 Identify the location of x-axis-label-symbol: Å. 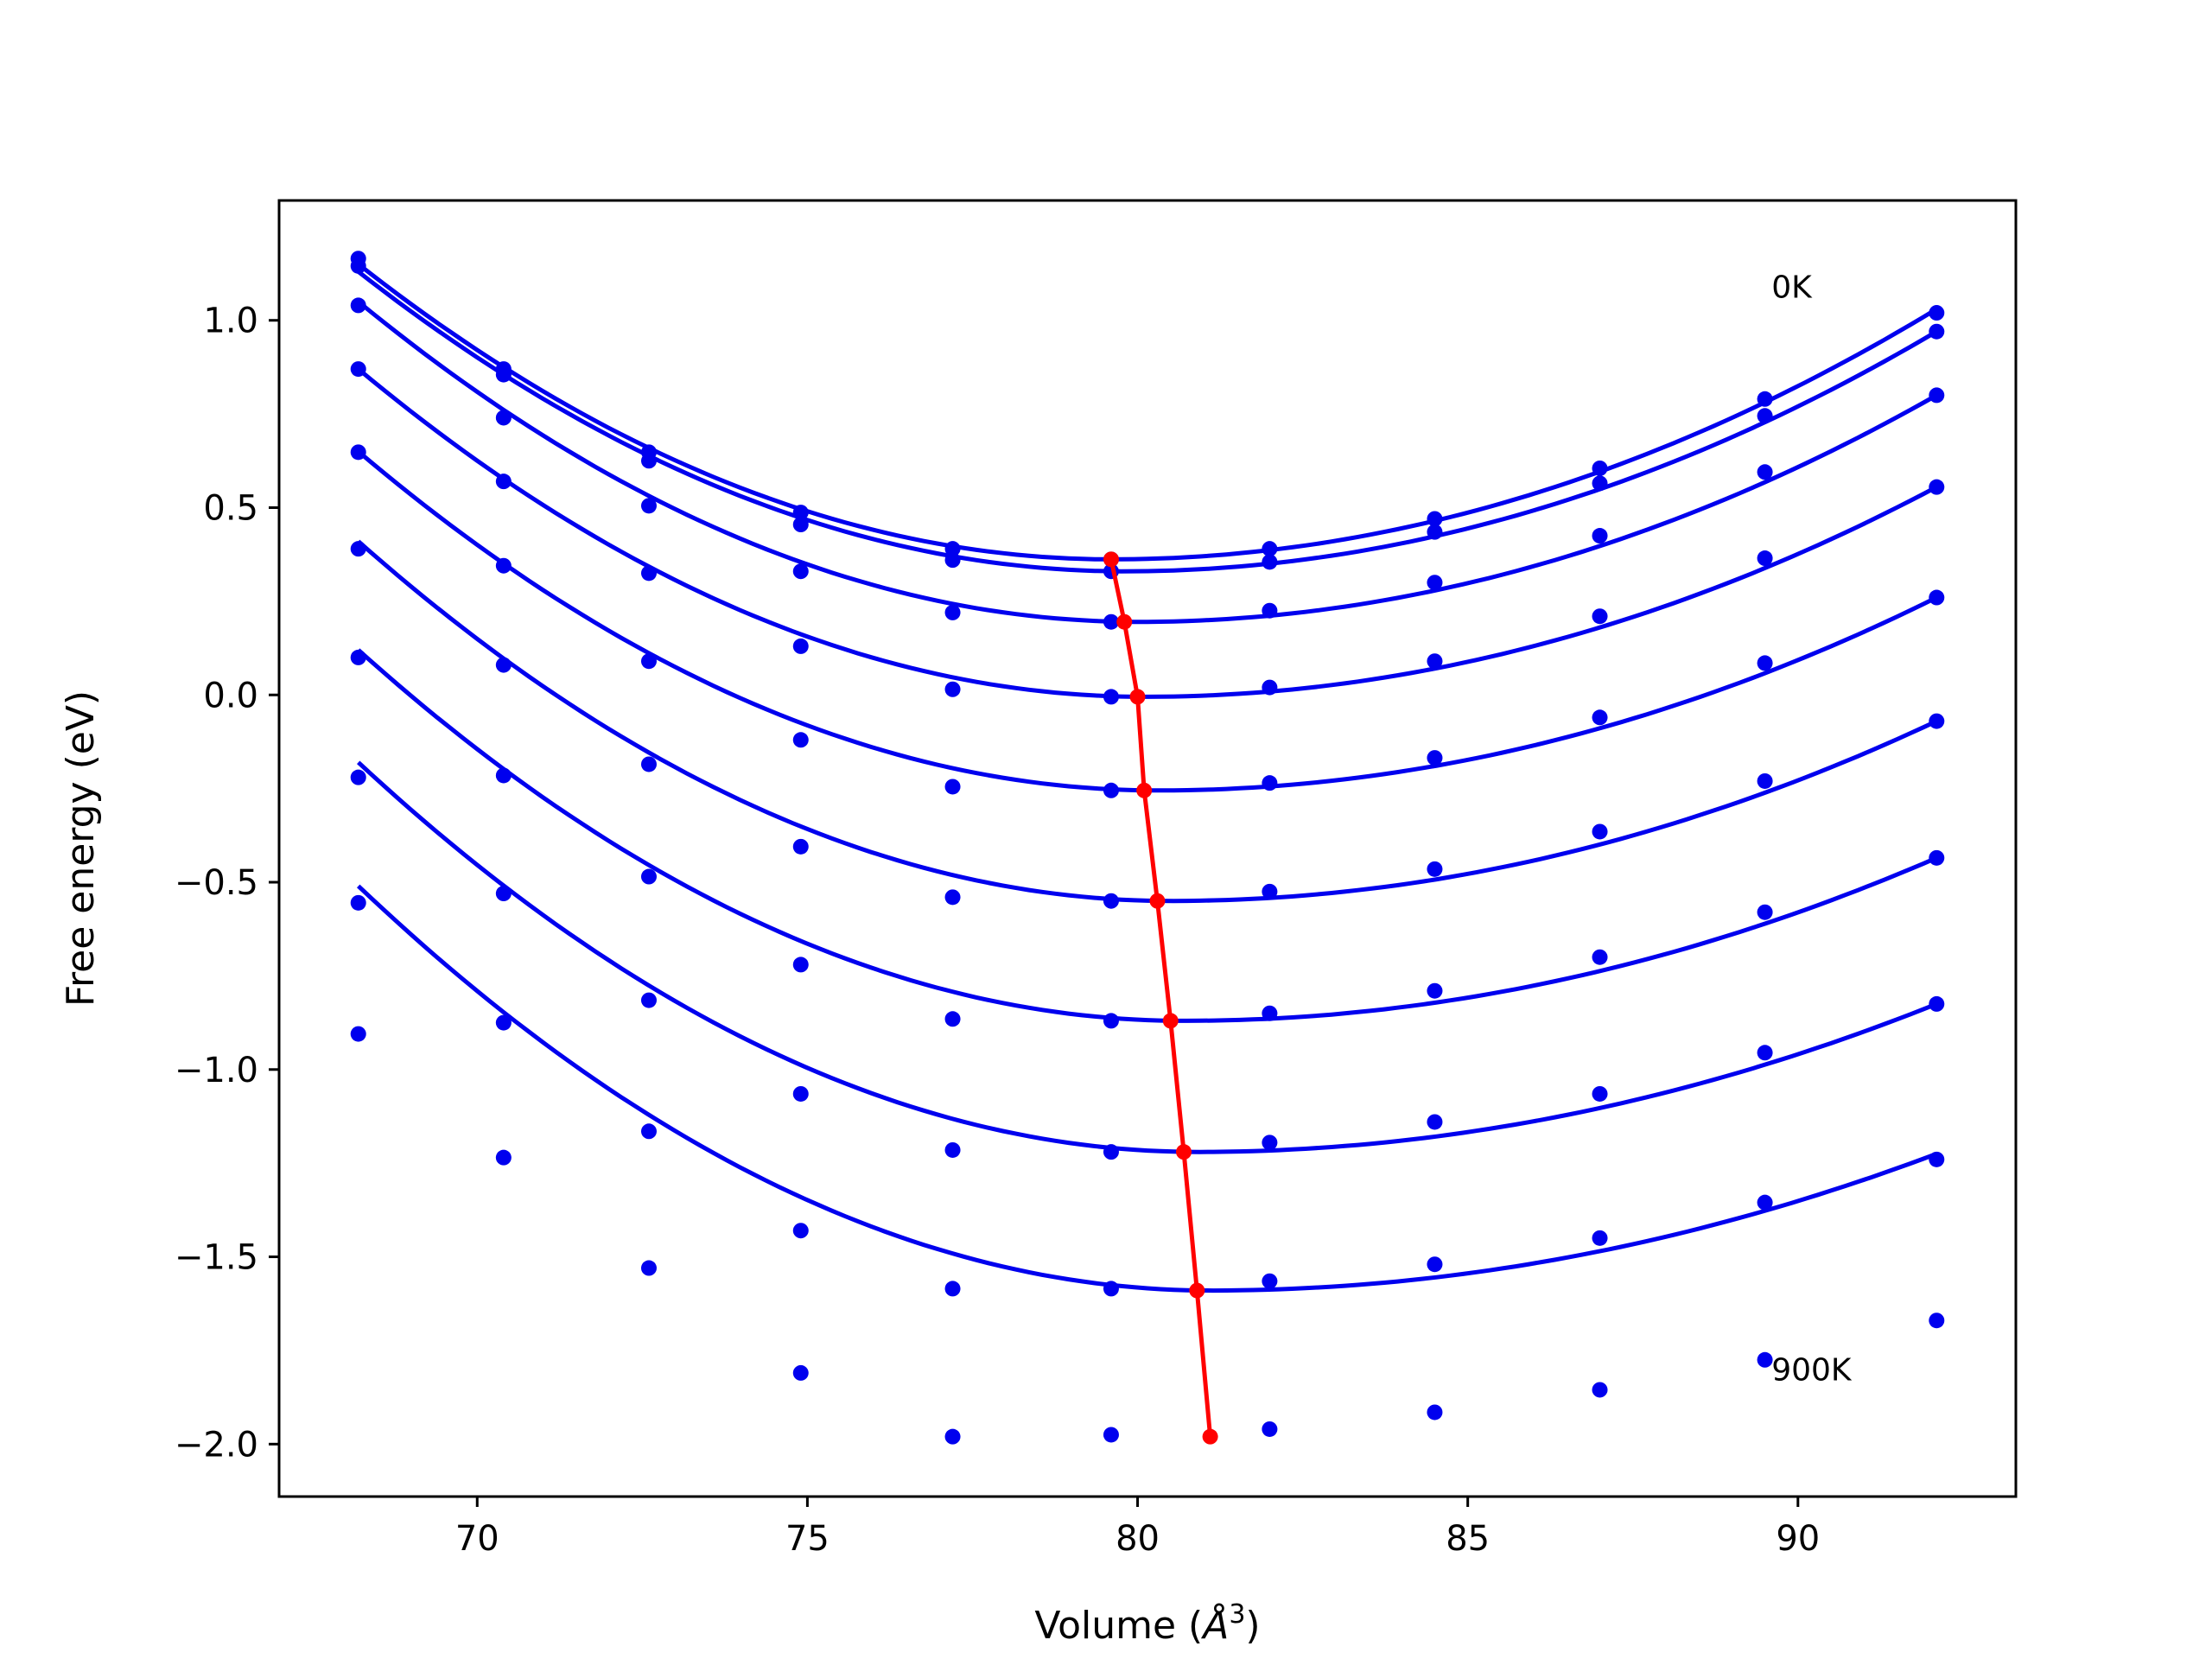
(1214, 1625).